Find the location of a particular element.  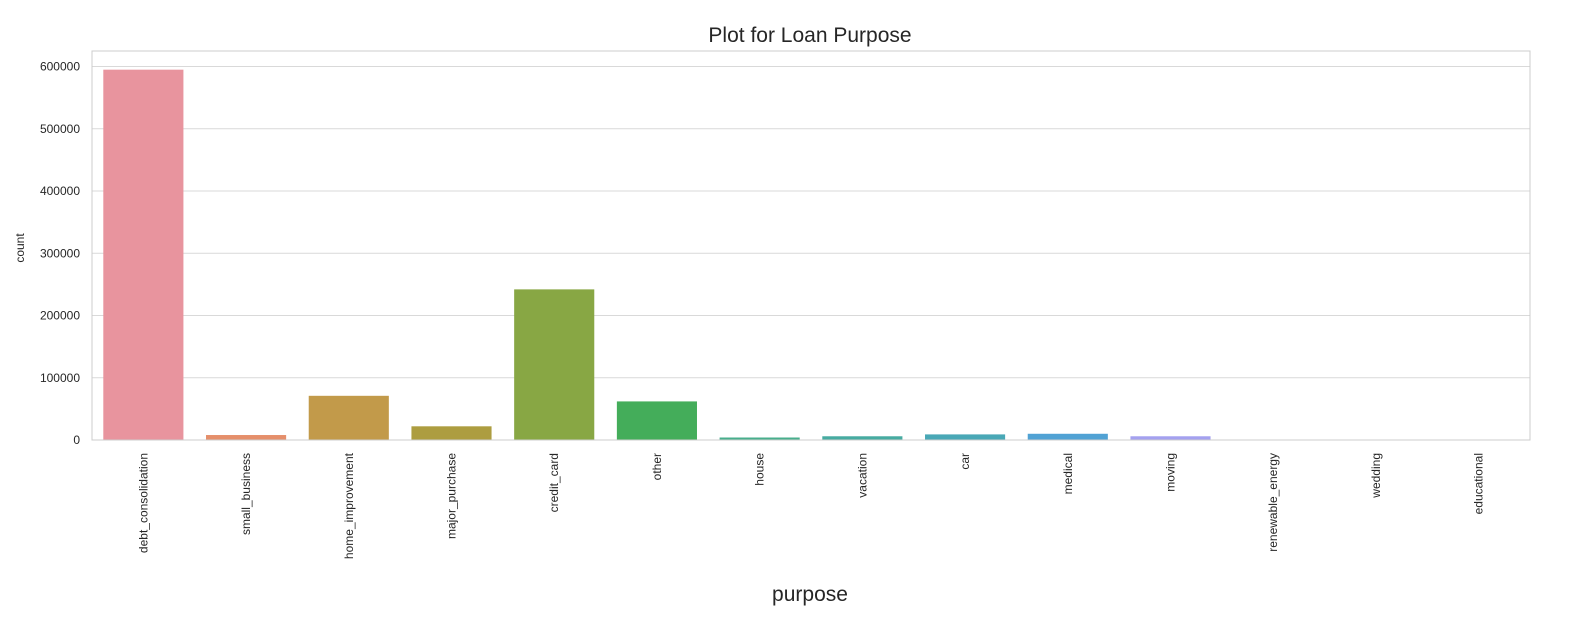

x-tick-label: vacation is located at coordinates (862, 475).